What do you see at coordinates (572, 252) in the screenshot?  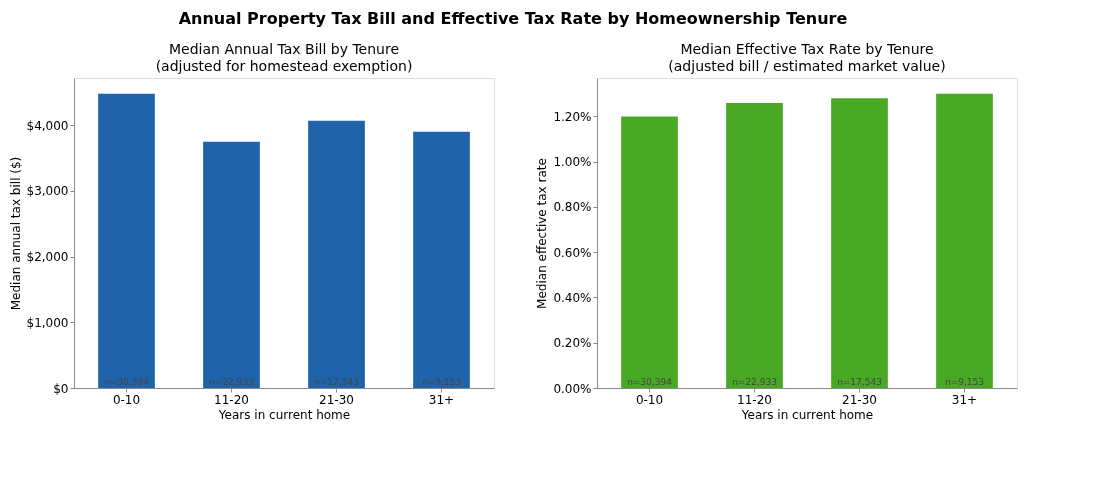 I see `y-tick-label: 0.60%` at bounding box center [572, 252].